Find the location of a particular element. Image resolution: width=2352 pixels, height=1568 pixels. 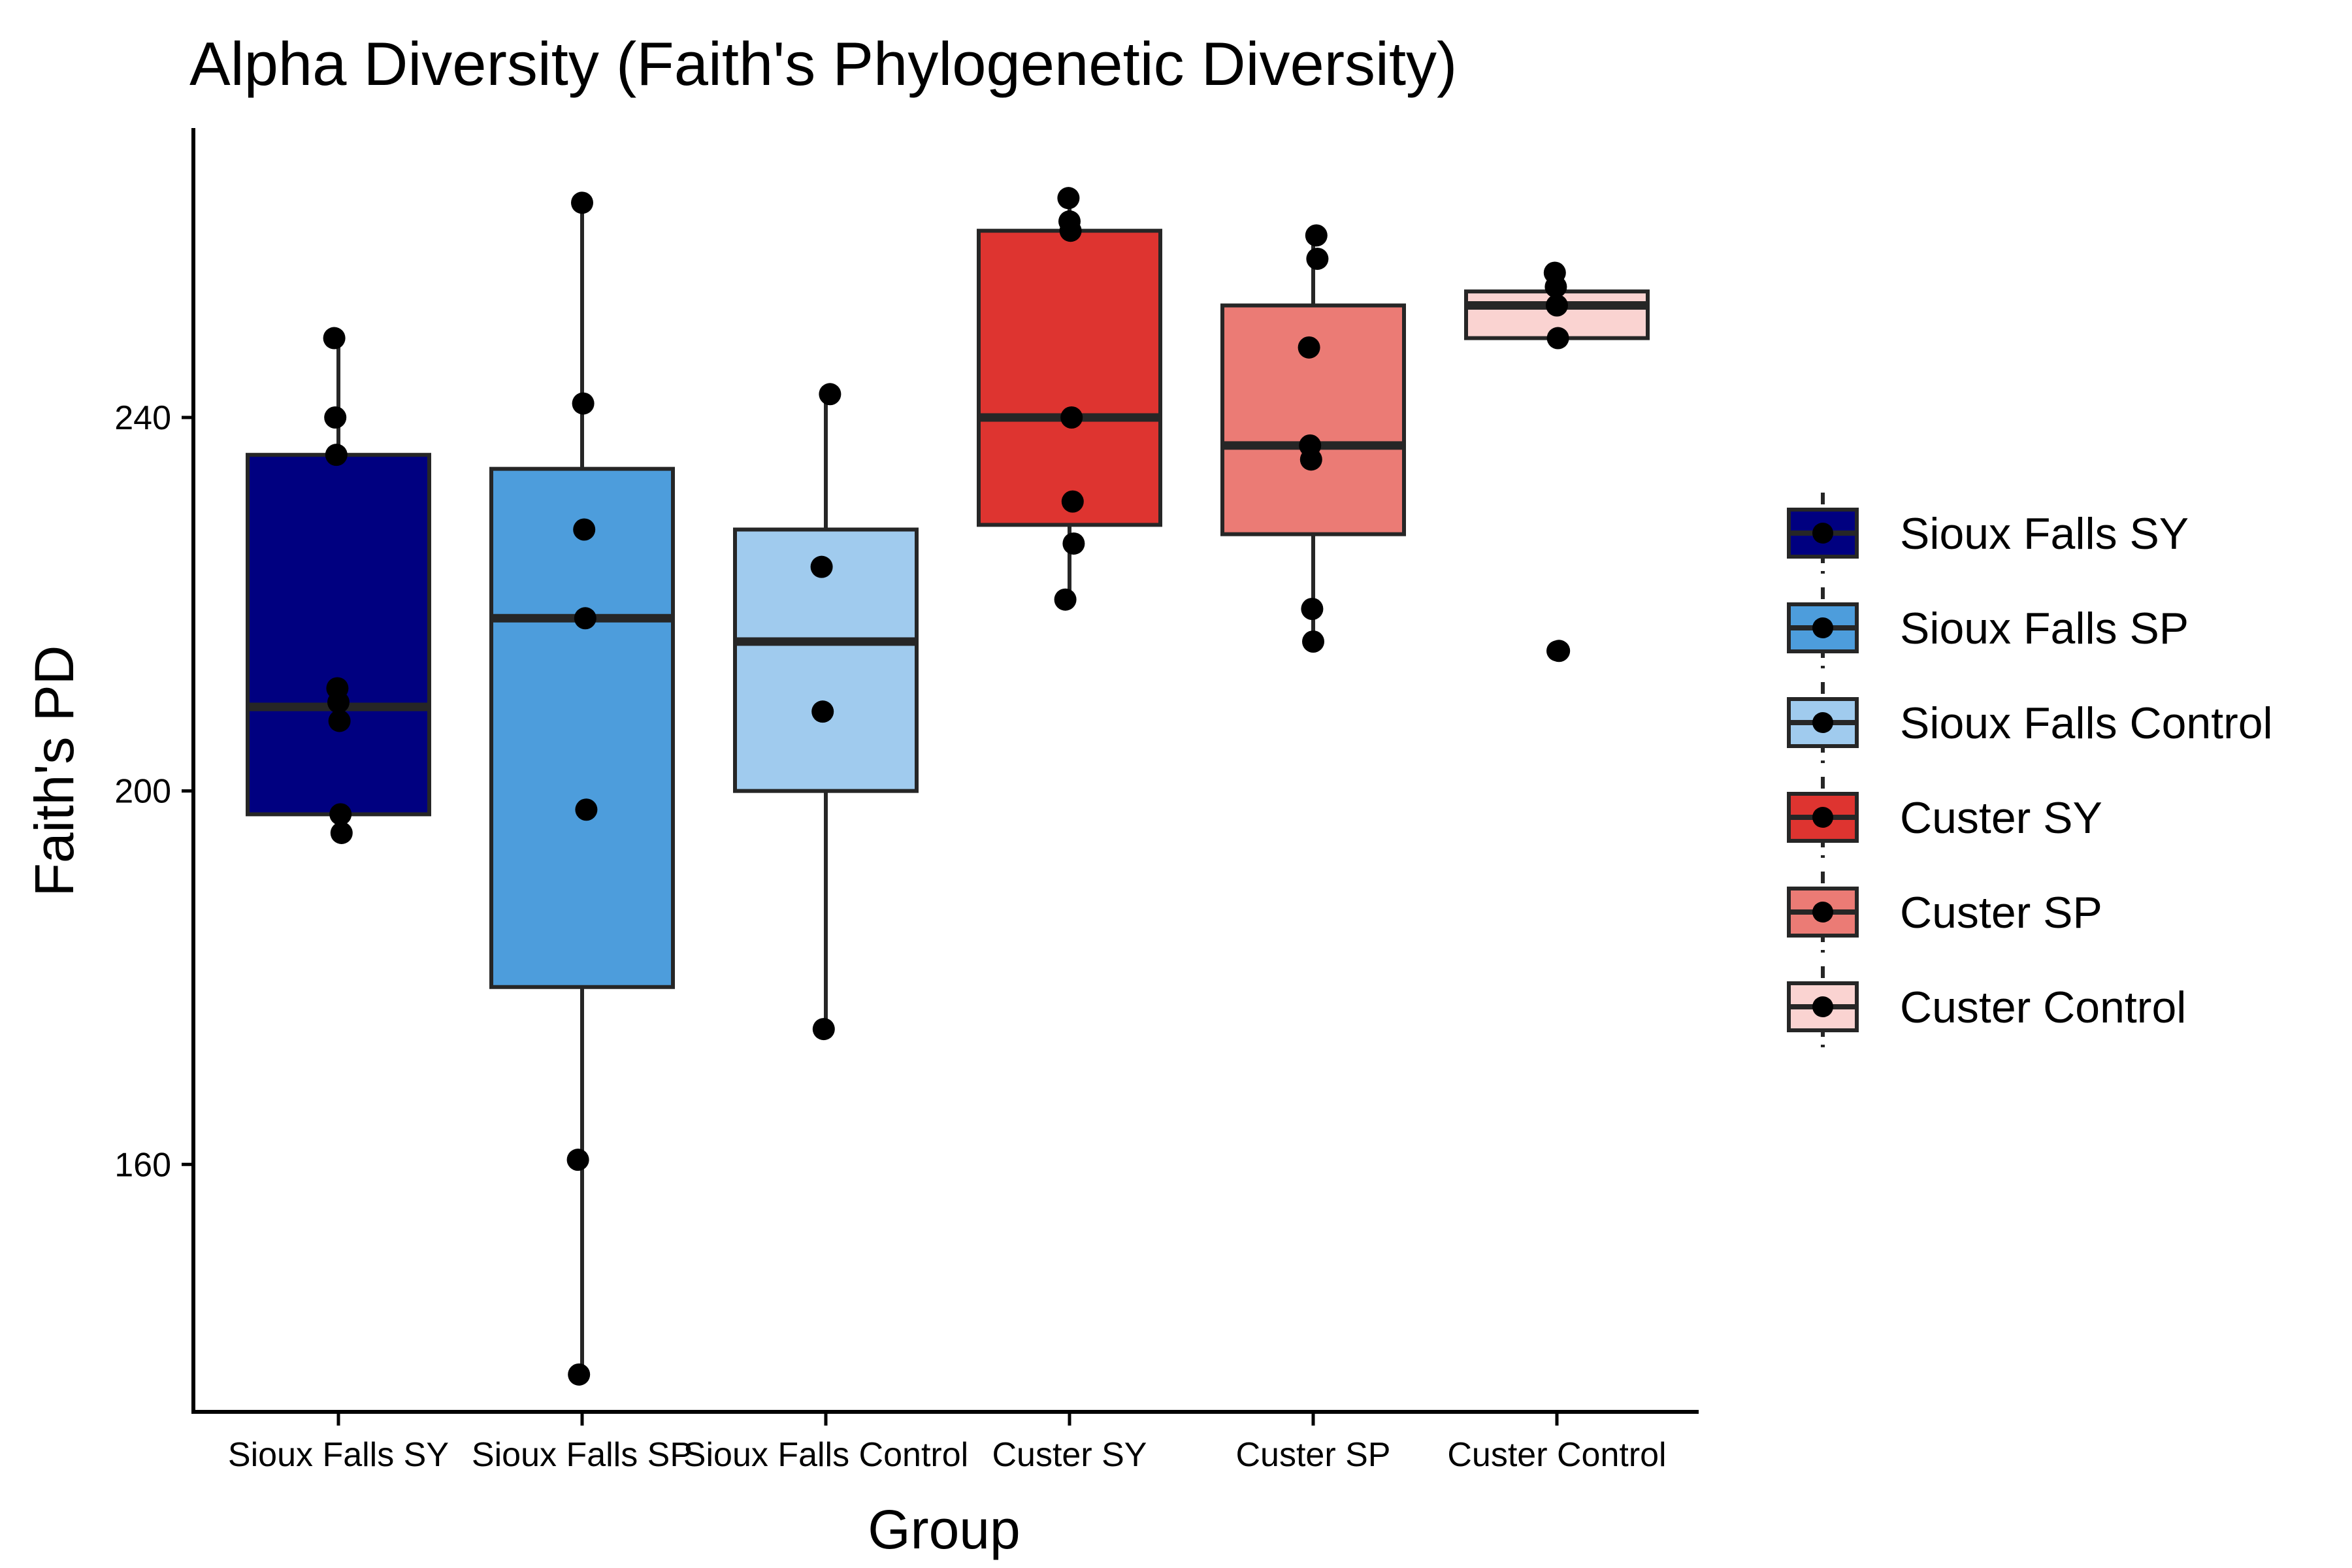

legend-item: Sioux Falls SP is located at coordinates (1988, 627).